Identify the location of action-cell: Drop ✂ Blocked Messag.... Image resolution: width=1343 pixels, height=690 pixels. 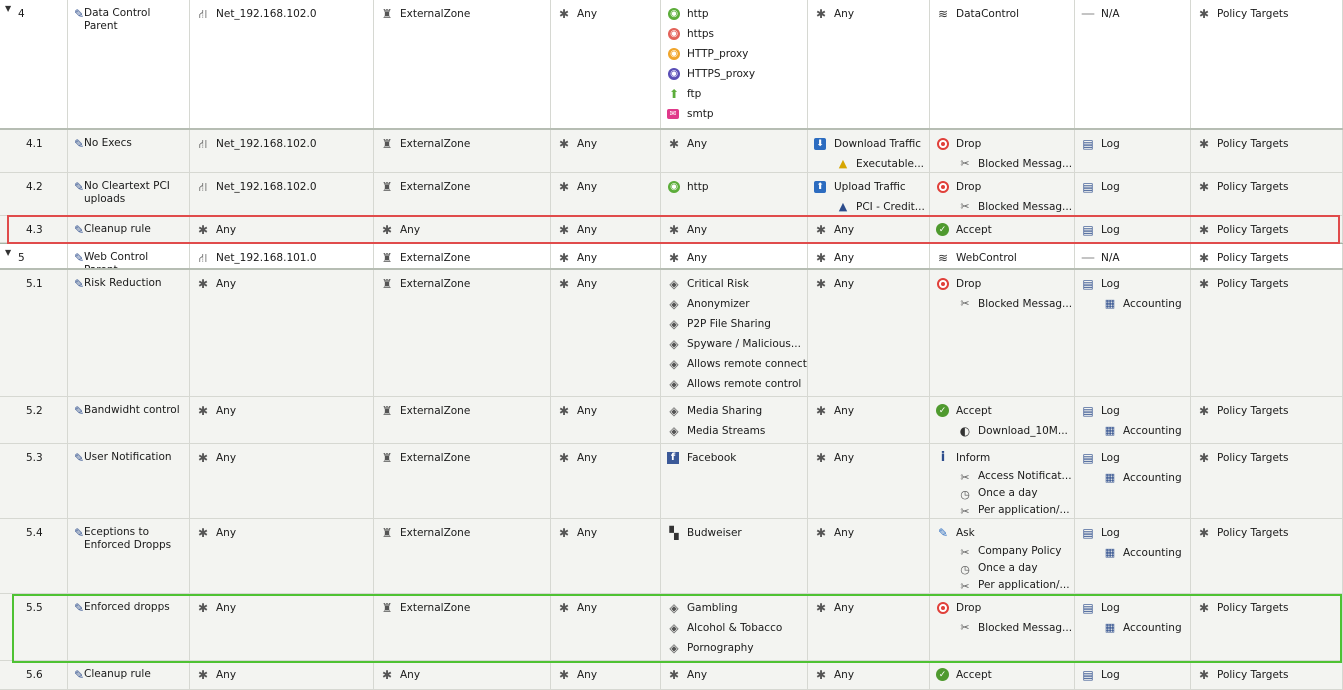
(1002, 151).